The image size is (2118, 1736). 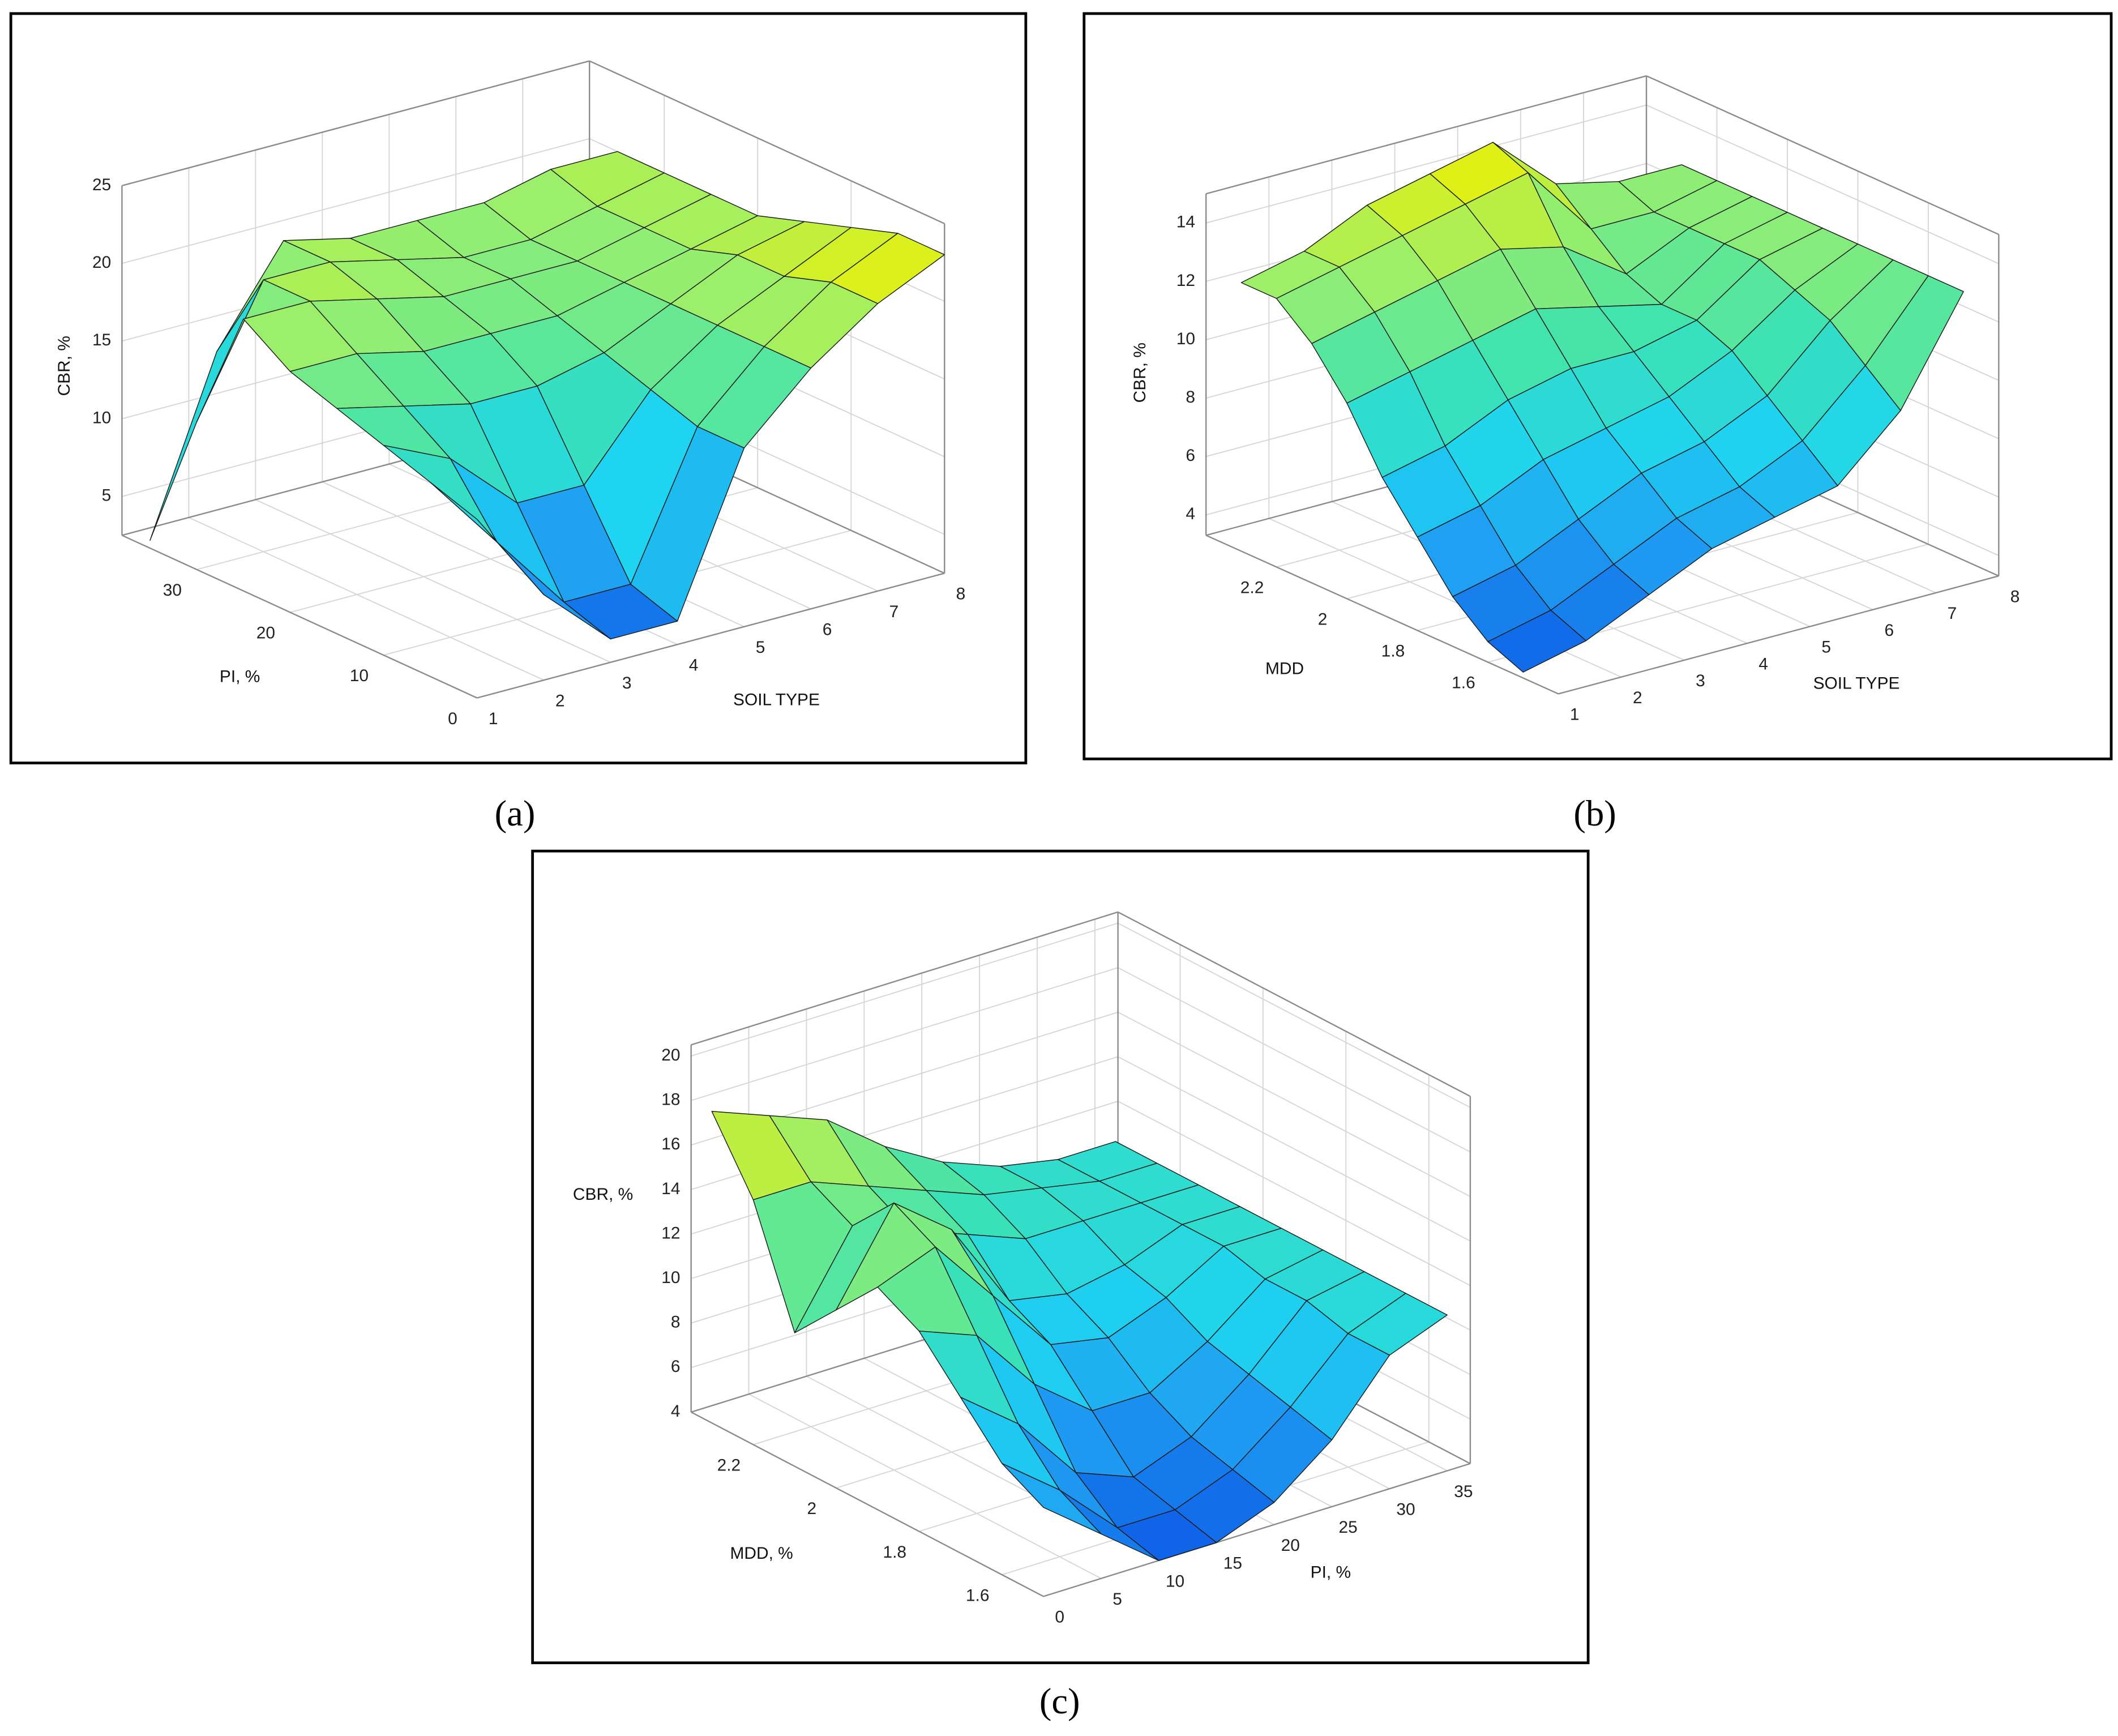 I want to click on z-tick-label: 5, so click(x=107, y=495).